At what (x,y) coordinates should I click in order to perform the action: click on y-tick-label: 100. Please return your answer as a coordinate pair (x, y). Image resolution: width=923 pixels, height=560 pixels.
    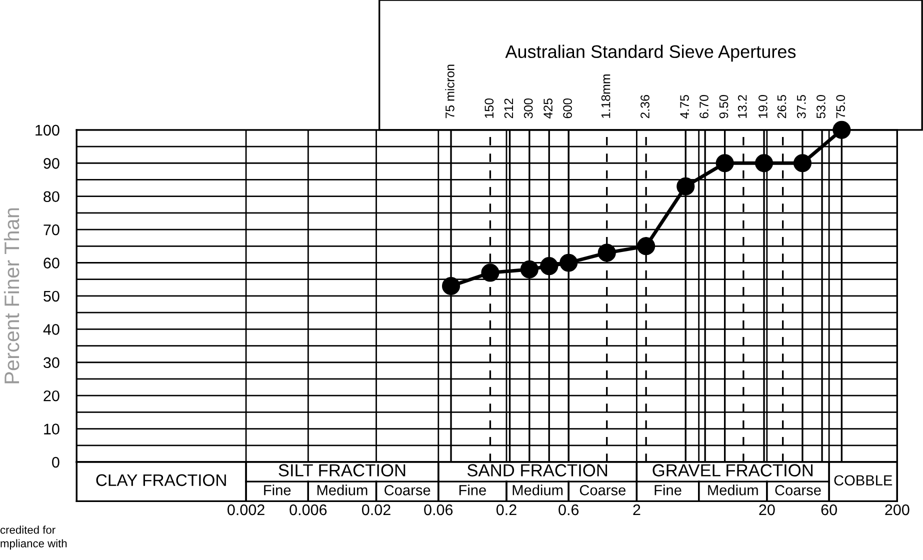
    Looking at the image, I should click on (48, 130).